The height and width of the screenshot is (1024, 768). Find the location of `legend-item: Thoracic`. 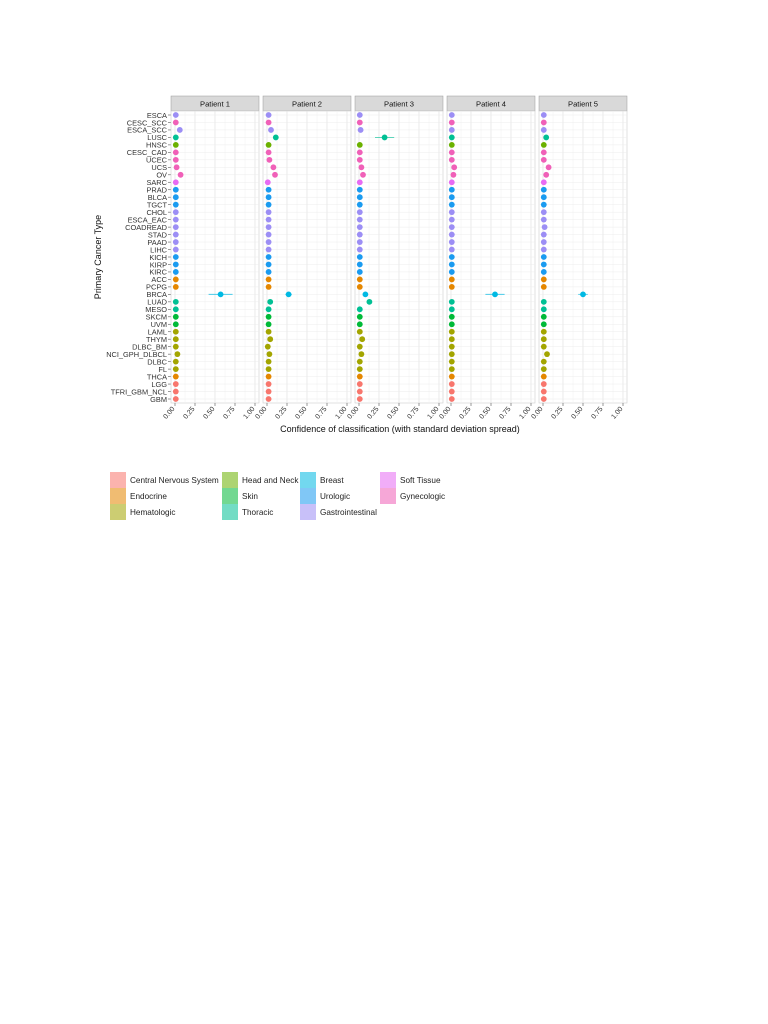

legend-item: Thoracic is located at coordinates (247, 512).